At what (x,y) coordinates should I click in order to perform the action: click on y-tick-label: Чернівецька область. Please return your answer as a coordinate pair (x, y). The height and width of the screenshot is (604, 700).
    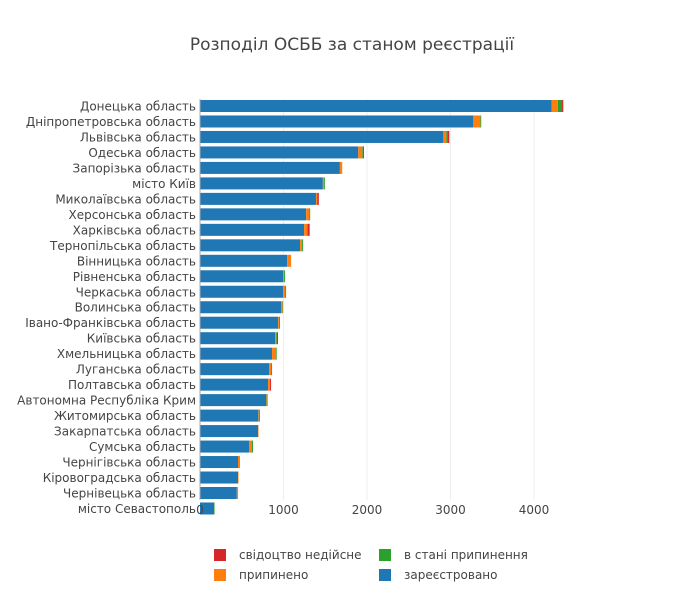
    Looking at the image, I should click on (129, 494).